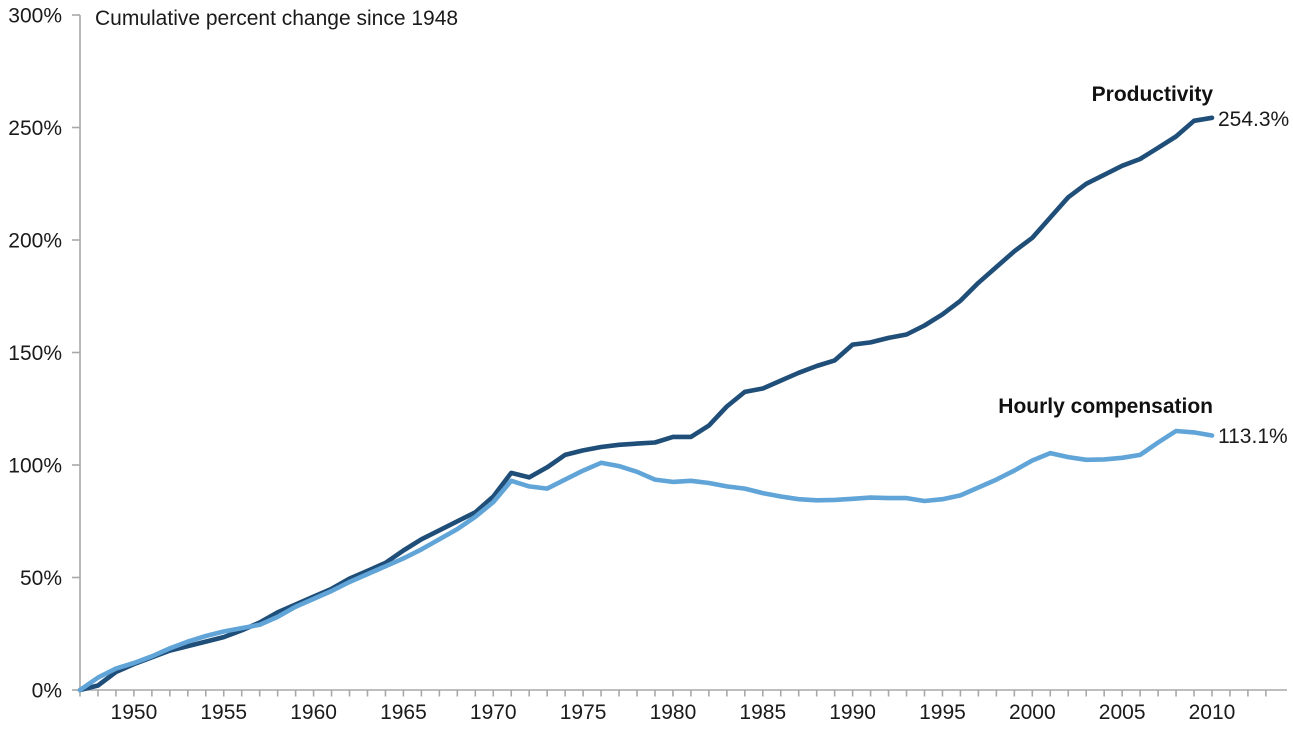  Describe the element at coordinates (223, 712) in the screenshot. I see `x-tick-label: 1955` at that location.